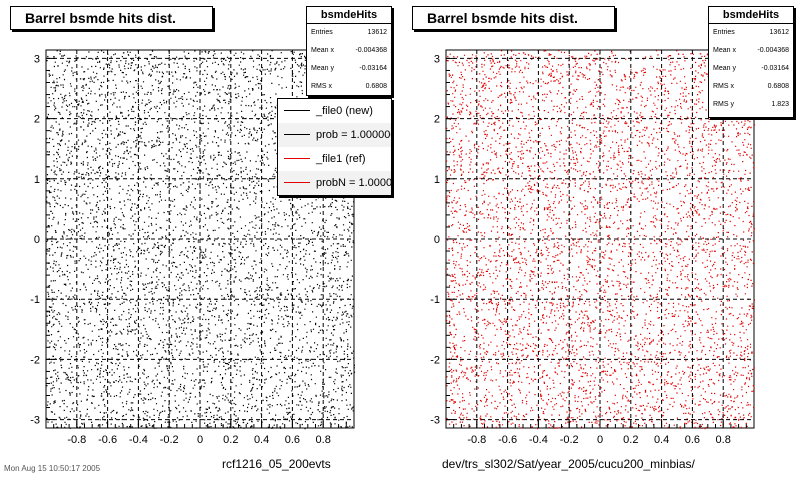  Describe the element at coordinates (723, 440) in the screenshot. I see `right-x-tick-label: 0.8` at that location.